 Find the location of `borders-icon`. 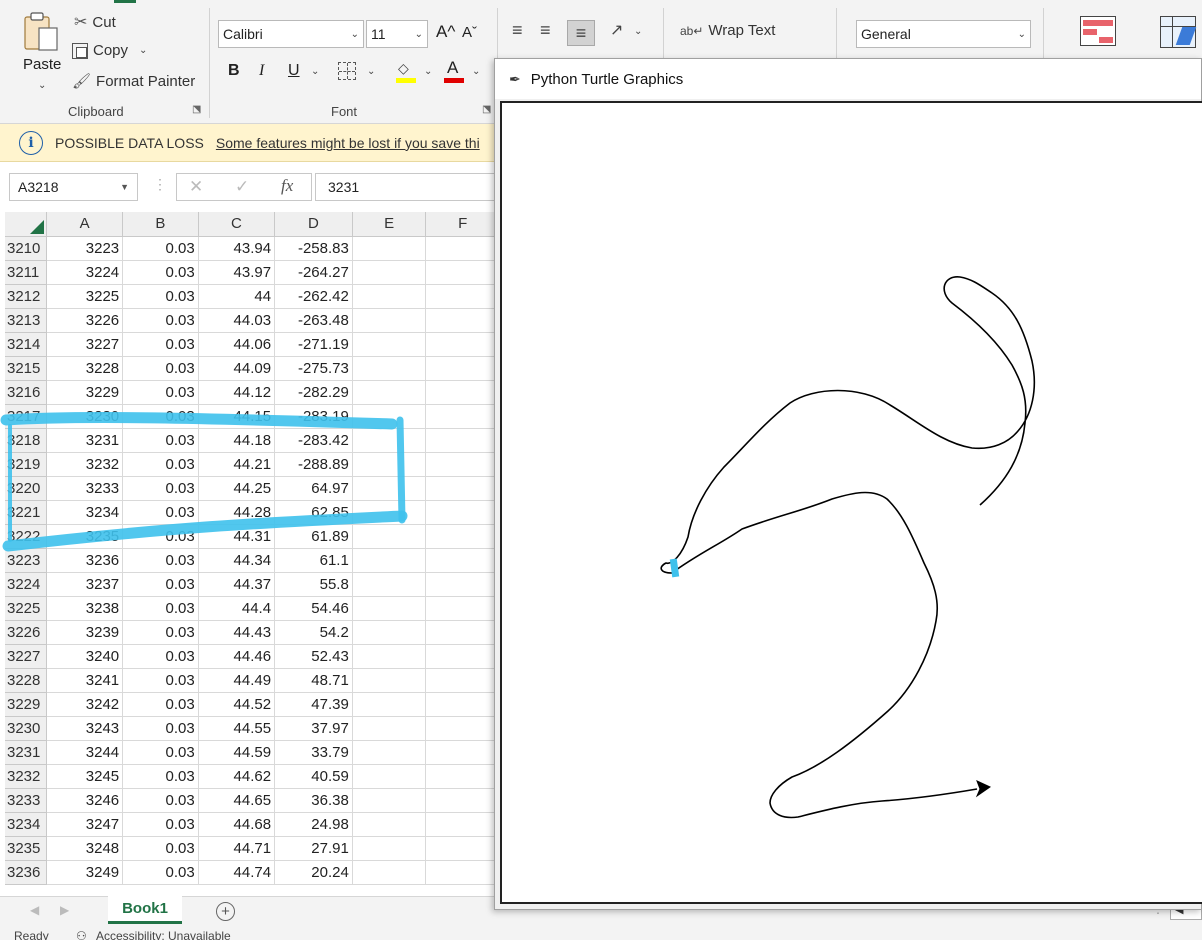

borders-icon is located at coordinates (347, 71).